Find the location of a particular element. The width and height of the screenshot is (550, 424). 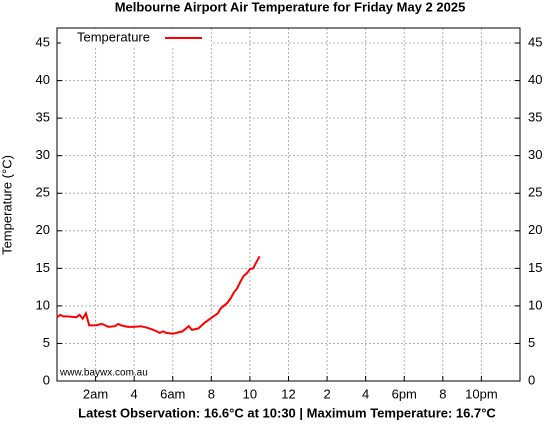

y2-tick-label: 5 is located at coordinates (531, 342).